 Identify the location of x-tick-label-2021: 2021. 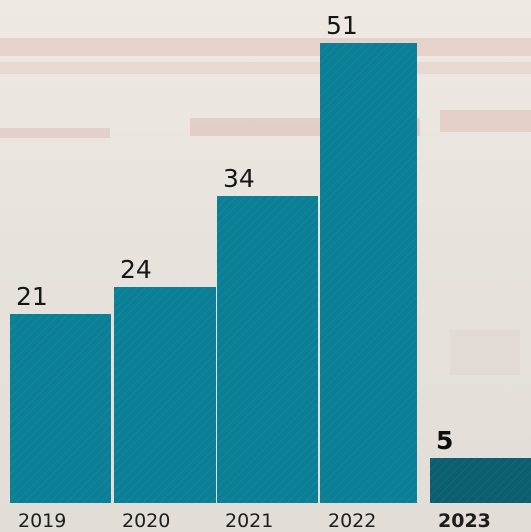
(249, 521).